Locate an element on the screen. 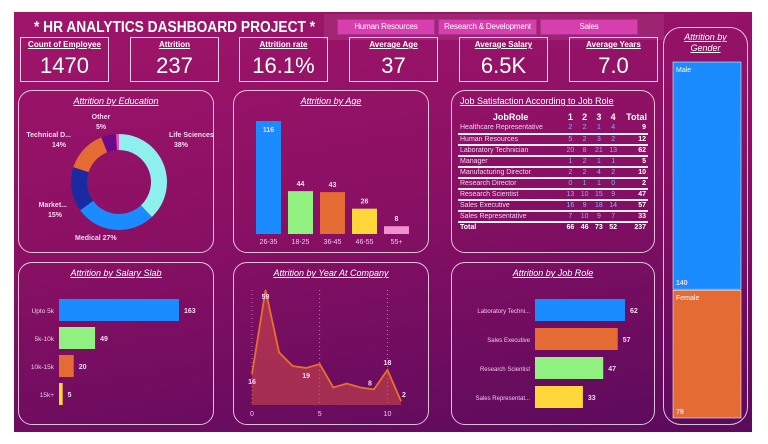  table-cell: Human Resources is located at coordinates (511, 139).